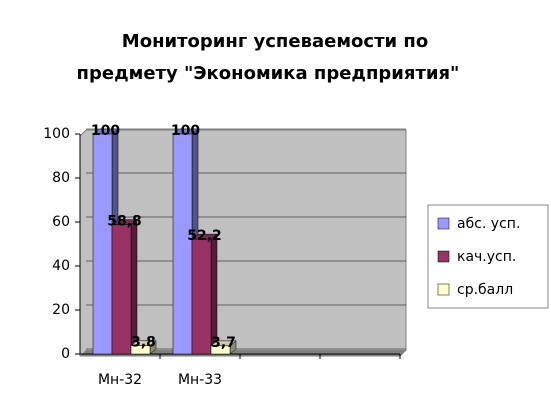 This screenshot has height=416, width=551. Describe the element at coordinates (61, 266) in the screenshot. I see `y-tick-label: 40` at that location.